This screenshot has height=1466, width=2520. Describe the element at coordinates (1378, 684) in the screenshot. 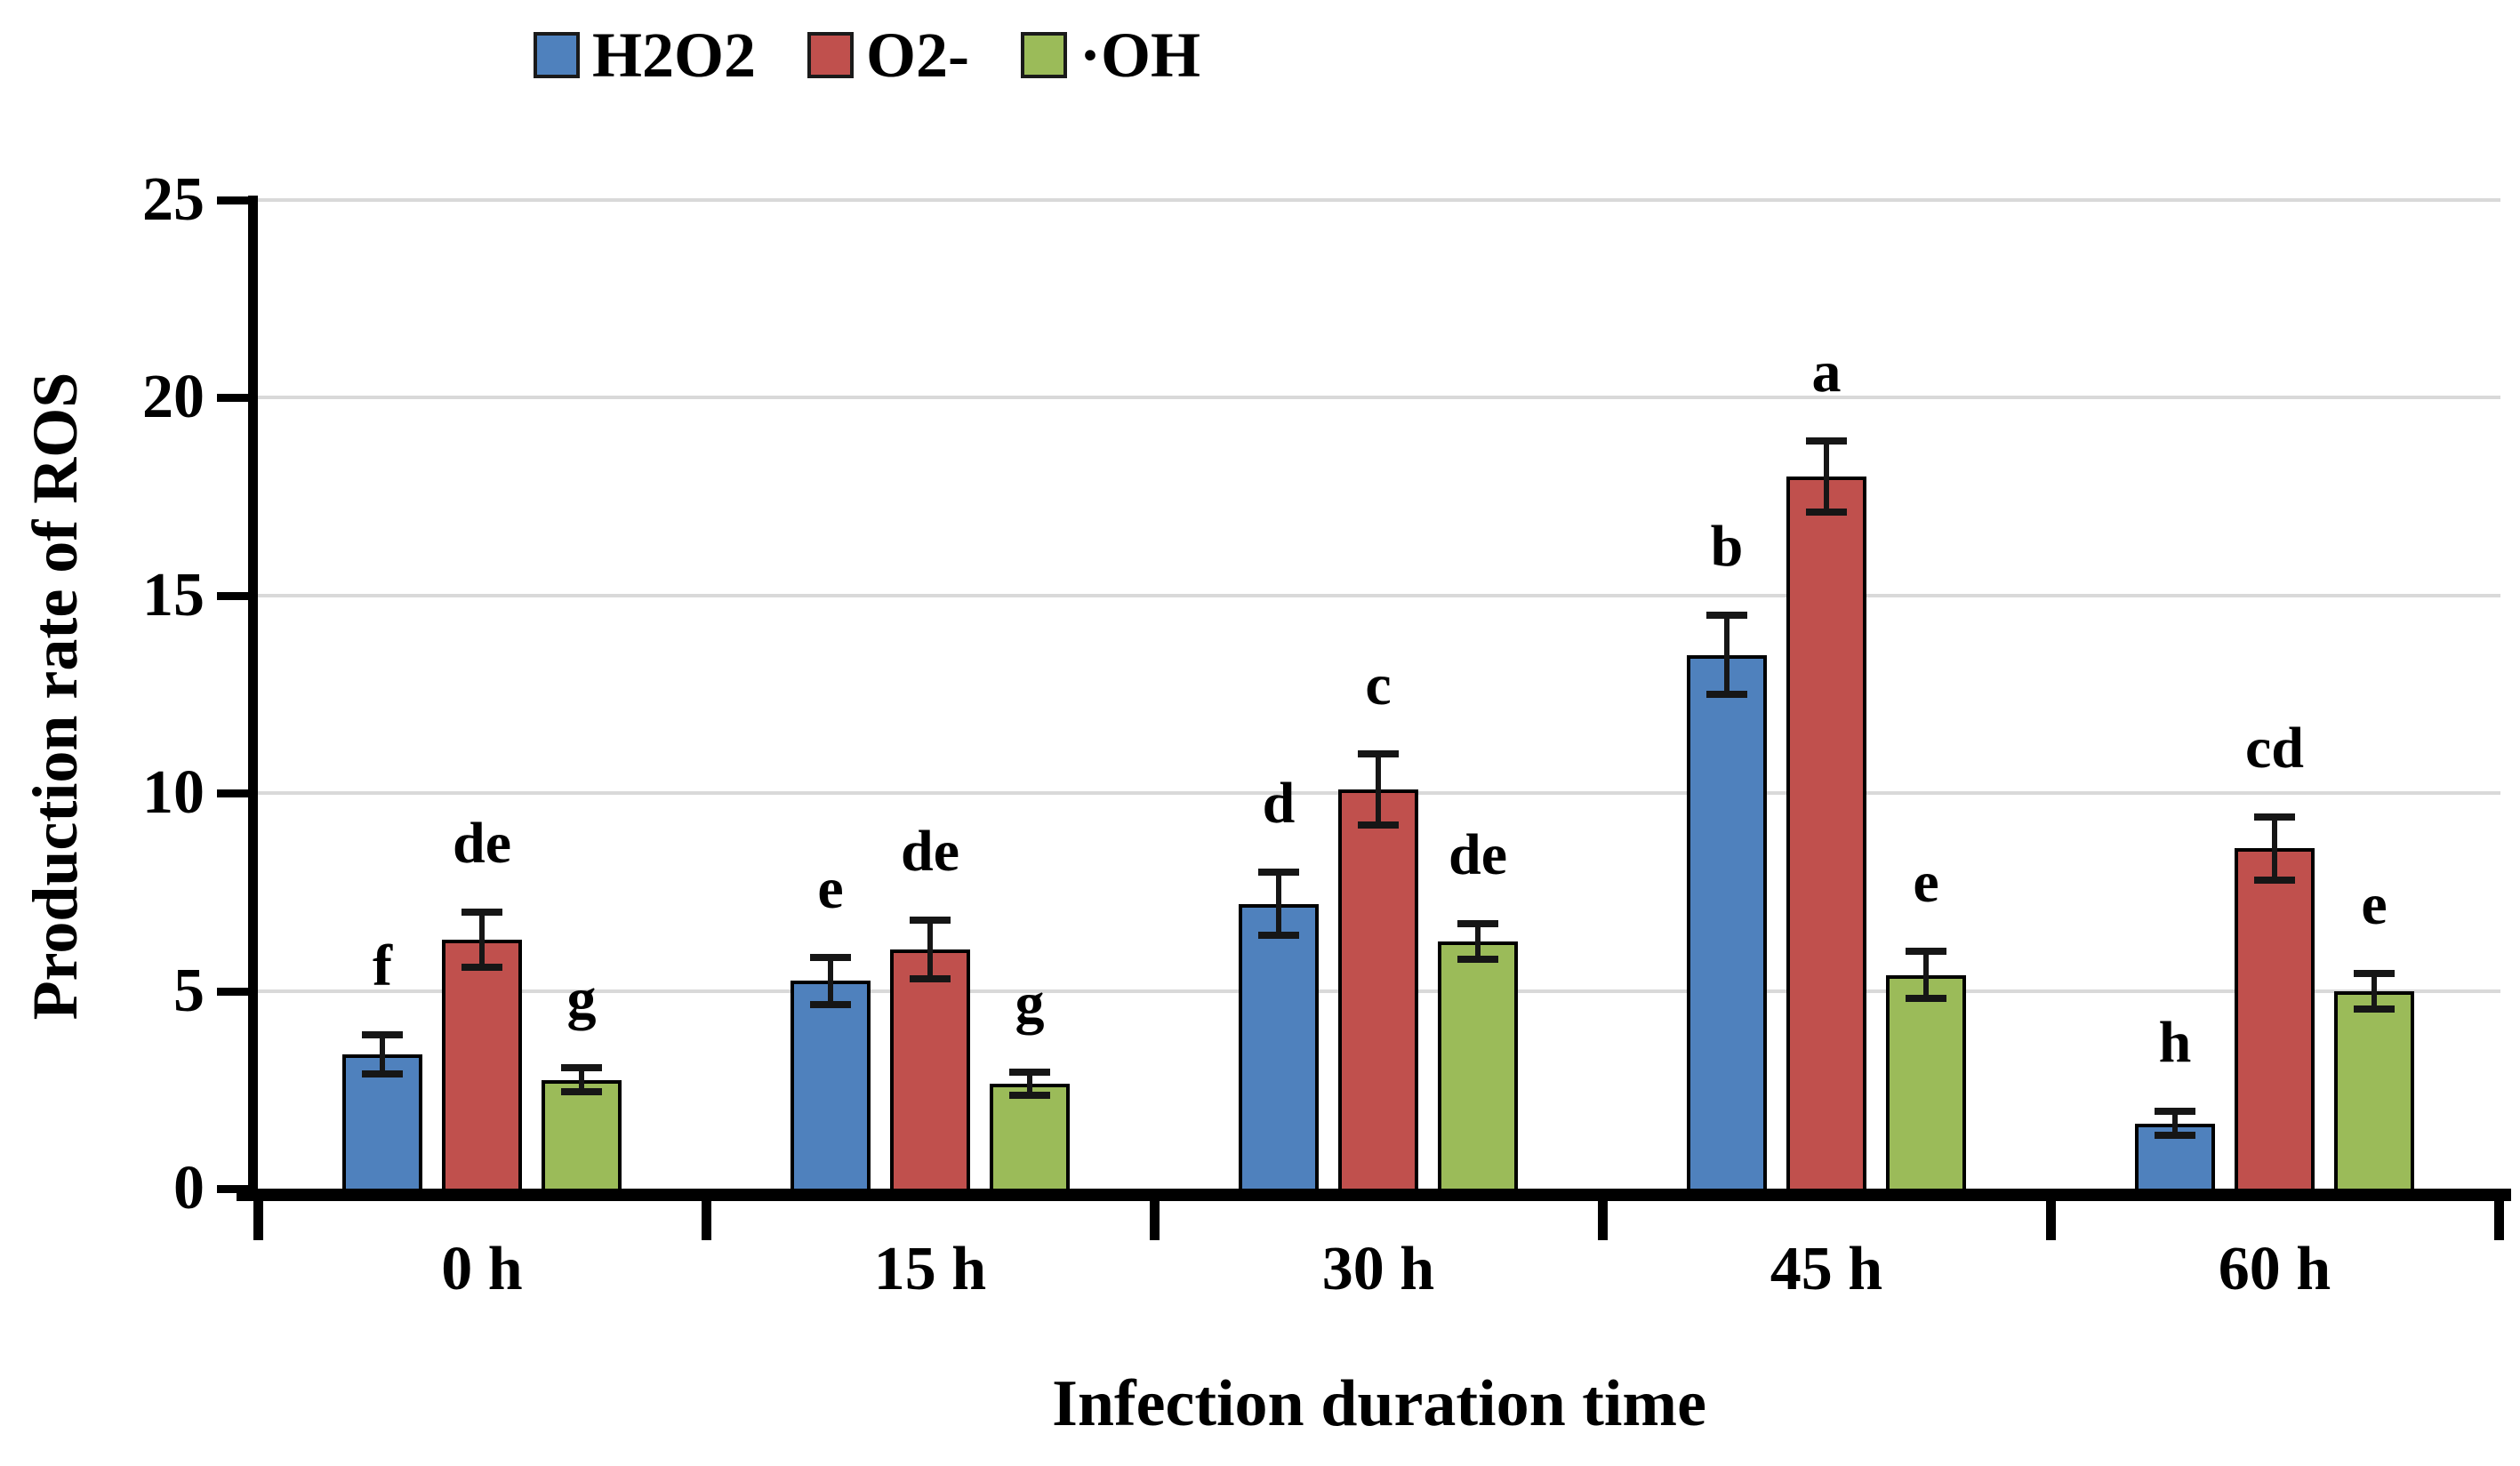

I see `sig-letter-c-30h: c` at that location.